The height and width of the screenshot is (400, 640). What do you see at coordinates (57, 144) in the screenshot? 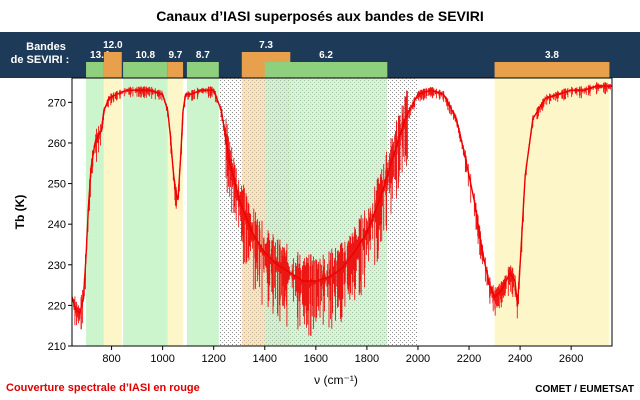
I see `y-tick-label: 260` at bounding box center [57, 144].